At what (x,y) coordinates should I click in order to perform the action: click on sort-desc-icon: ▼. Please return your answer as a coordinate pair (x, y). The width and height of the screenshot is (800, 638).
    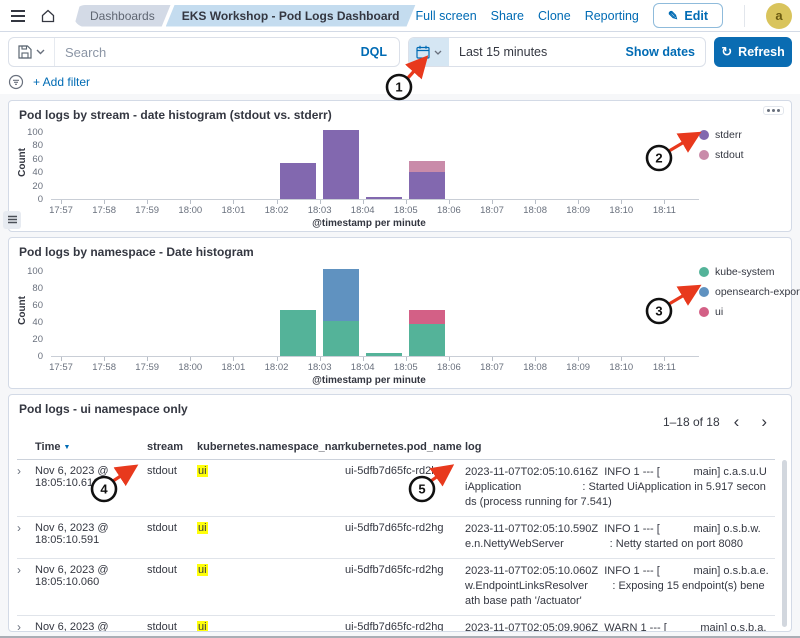
    Looking at the image, I should click on (67, 447).